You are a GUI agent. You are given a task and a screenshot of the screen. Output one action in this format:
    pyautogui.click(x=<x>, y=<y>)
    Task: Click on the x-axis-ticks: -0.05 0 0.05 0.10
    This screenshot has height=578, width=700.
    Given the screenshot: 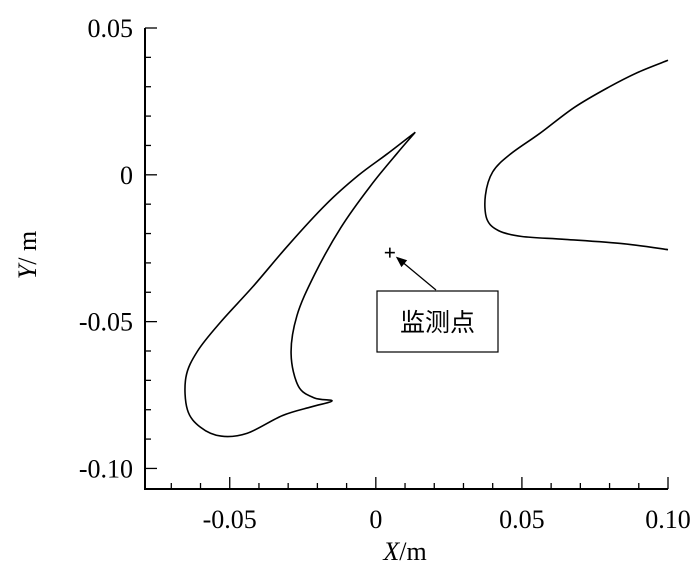 What is the action you would take?
    pyautogui.click(x=430, y=505)
    